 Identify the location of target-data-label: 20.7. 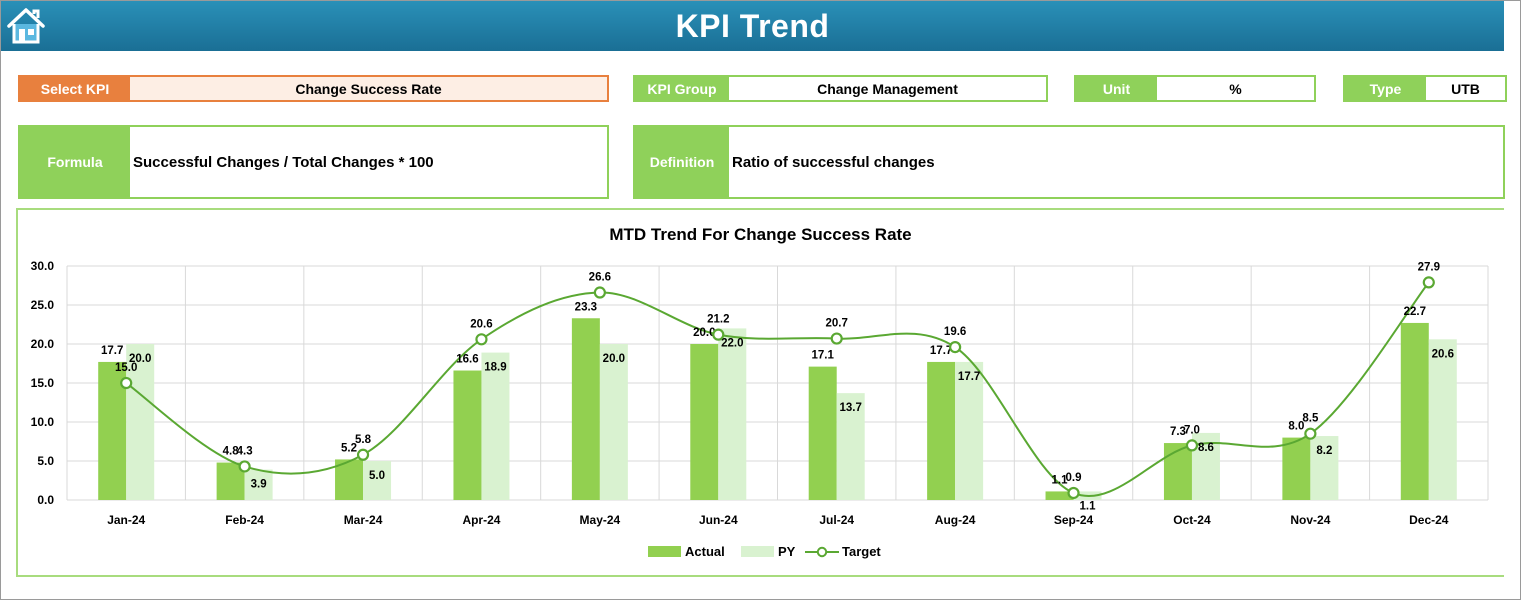
(837, 324).